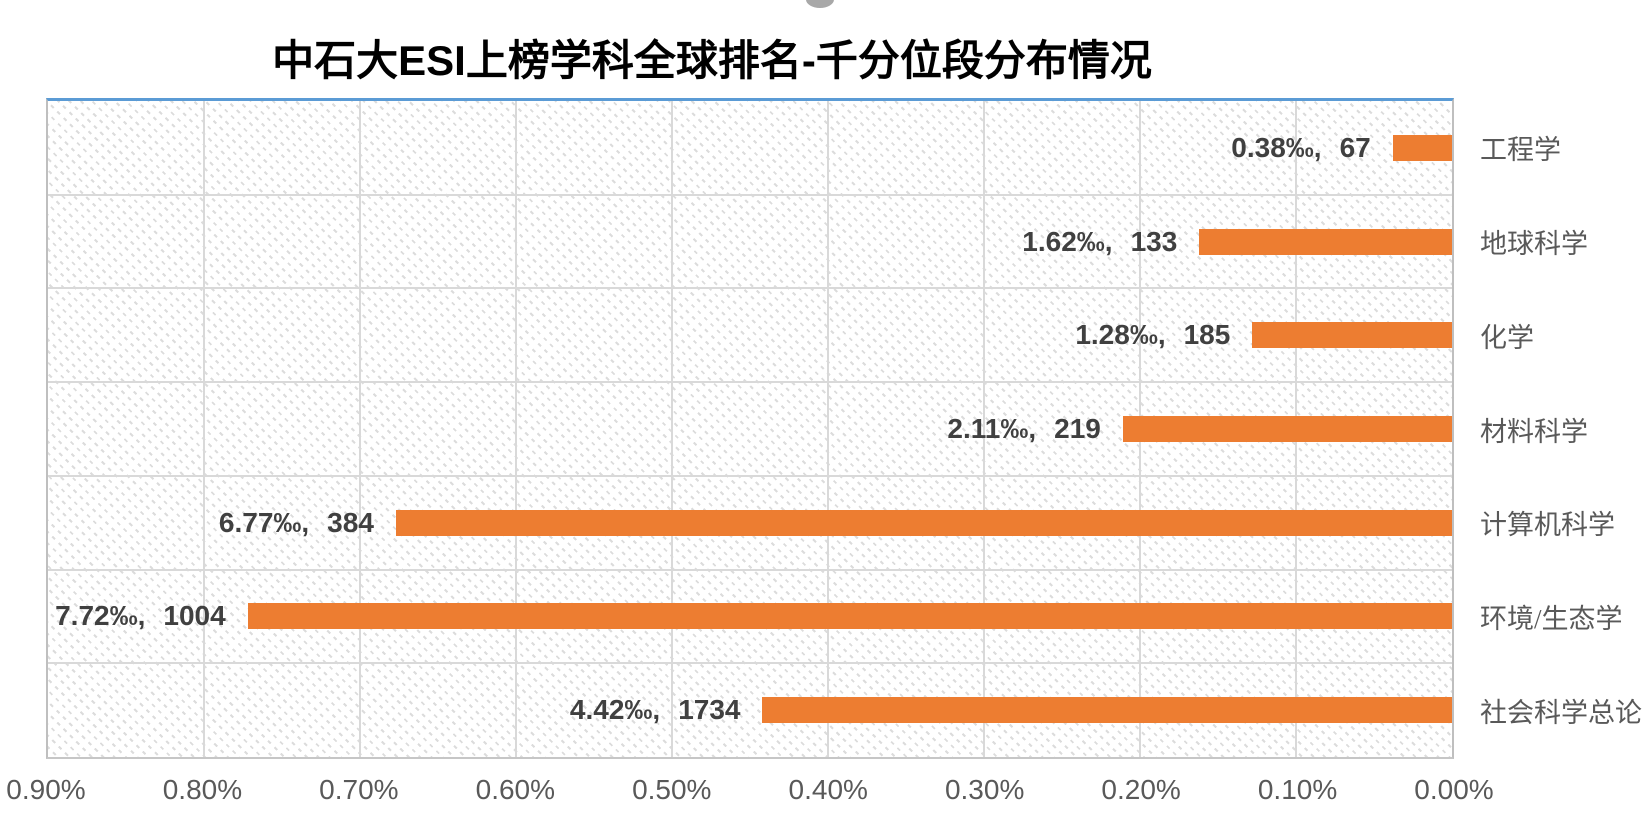 The width and height of the screenshot is (1645, 819). What do you see at coordinates (194, 616) in the screenshot?
I see `data-label-count: 1004` at bounding box center [194, 616].